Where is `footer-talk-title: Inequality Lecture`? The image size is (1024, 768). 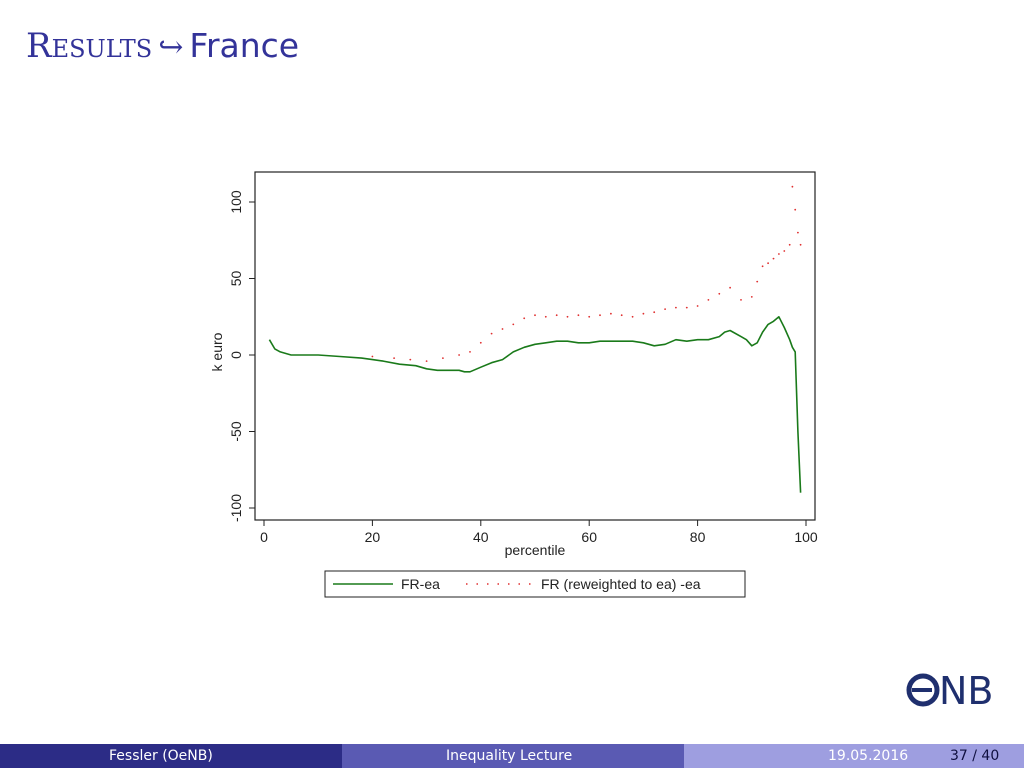 footer-talk-title: Inequality Lecture is located at coordinates (509, 756).